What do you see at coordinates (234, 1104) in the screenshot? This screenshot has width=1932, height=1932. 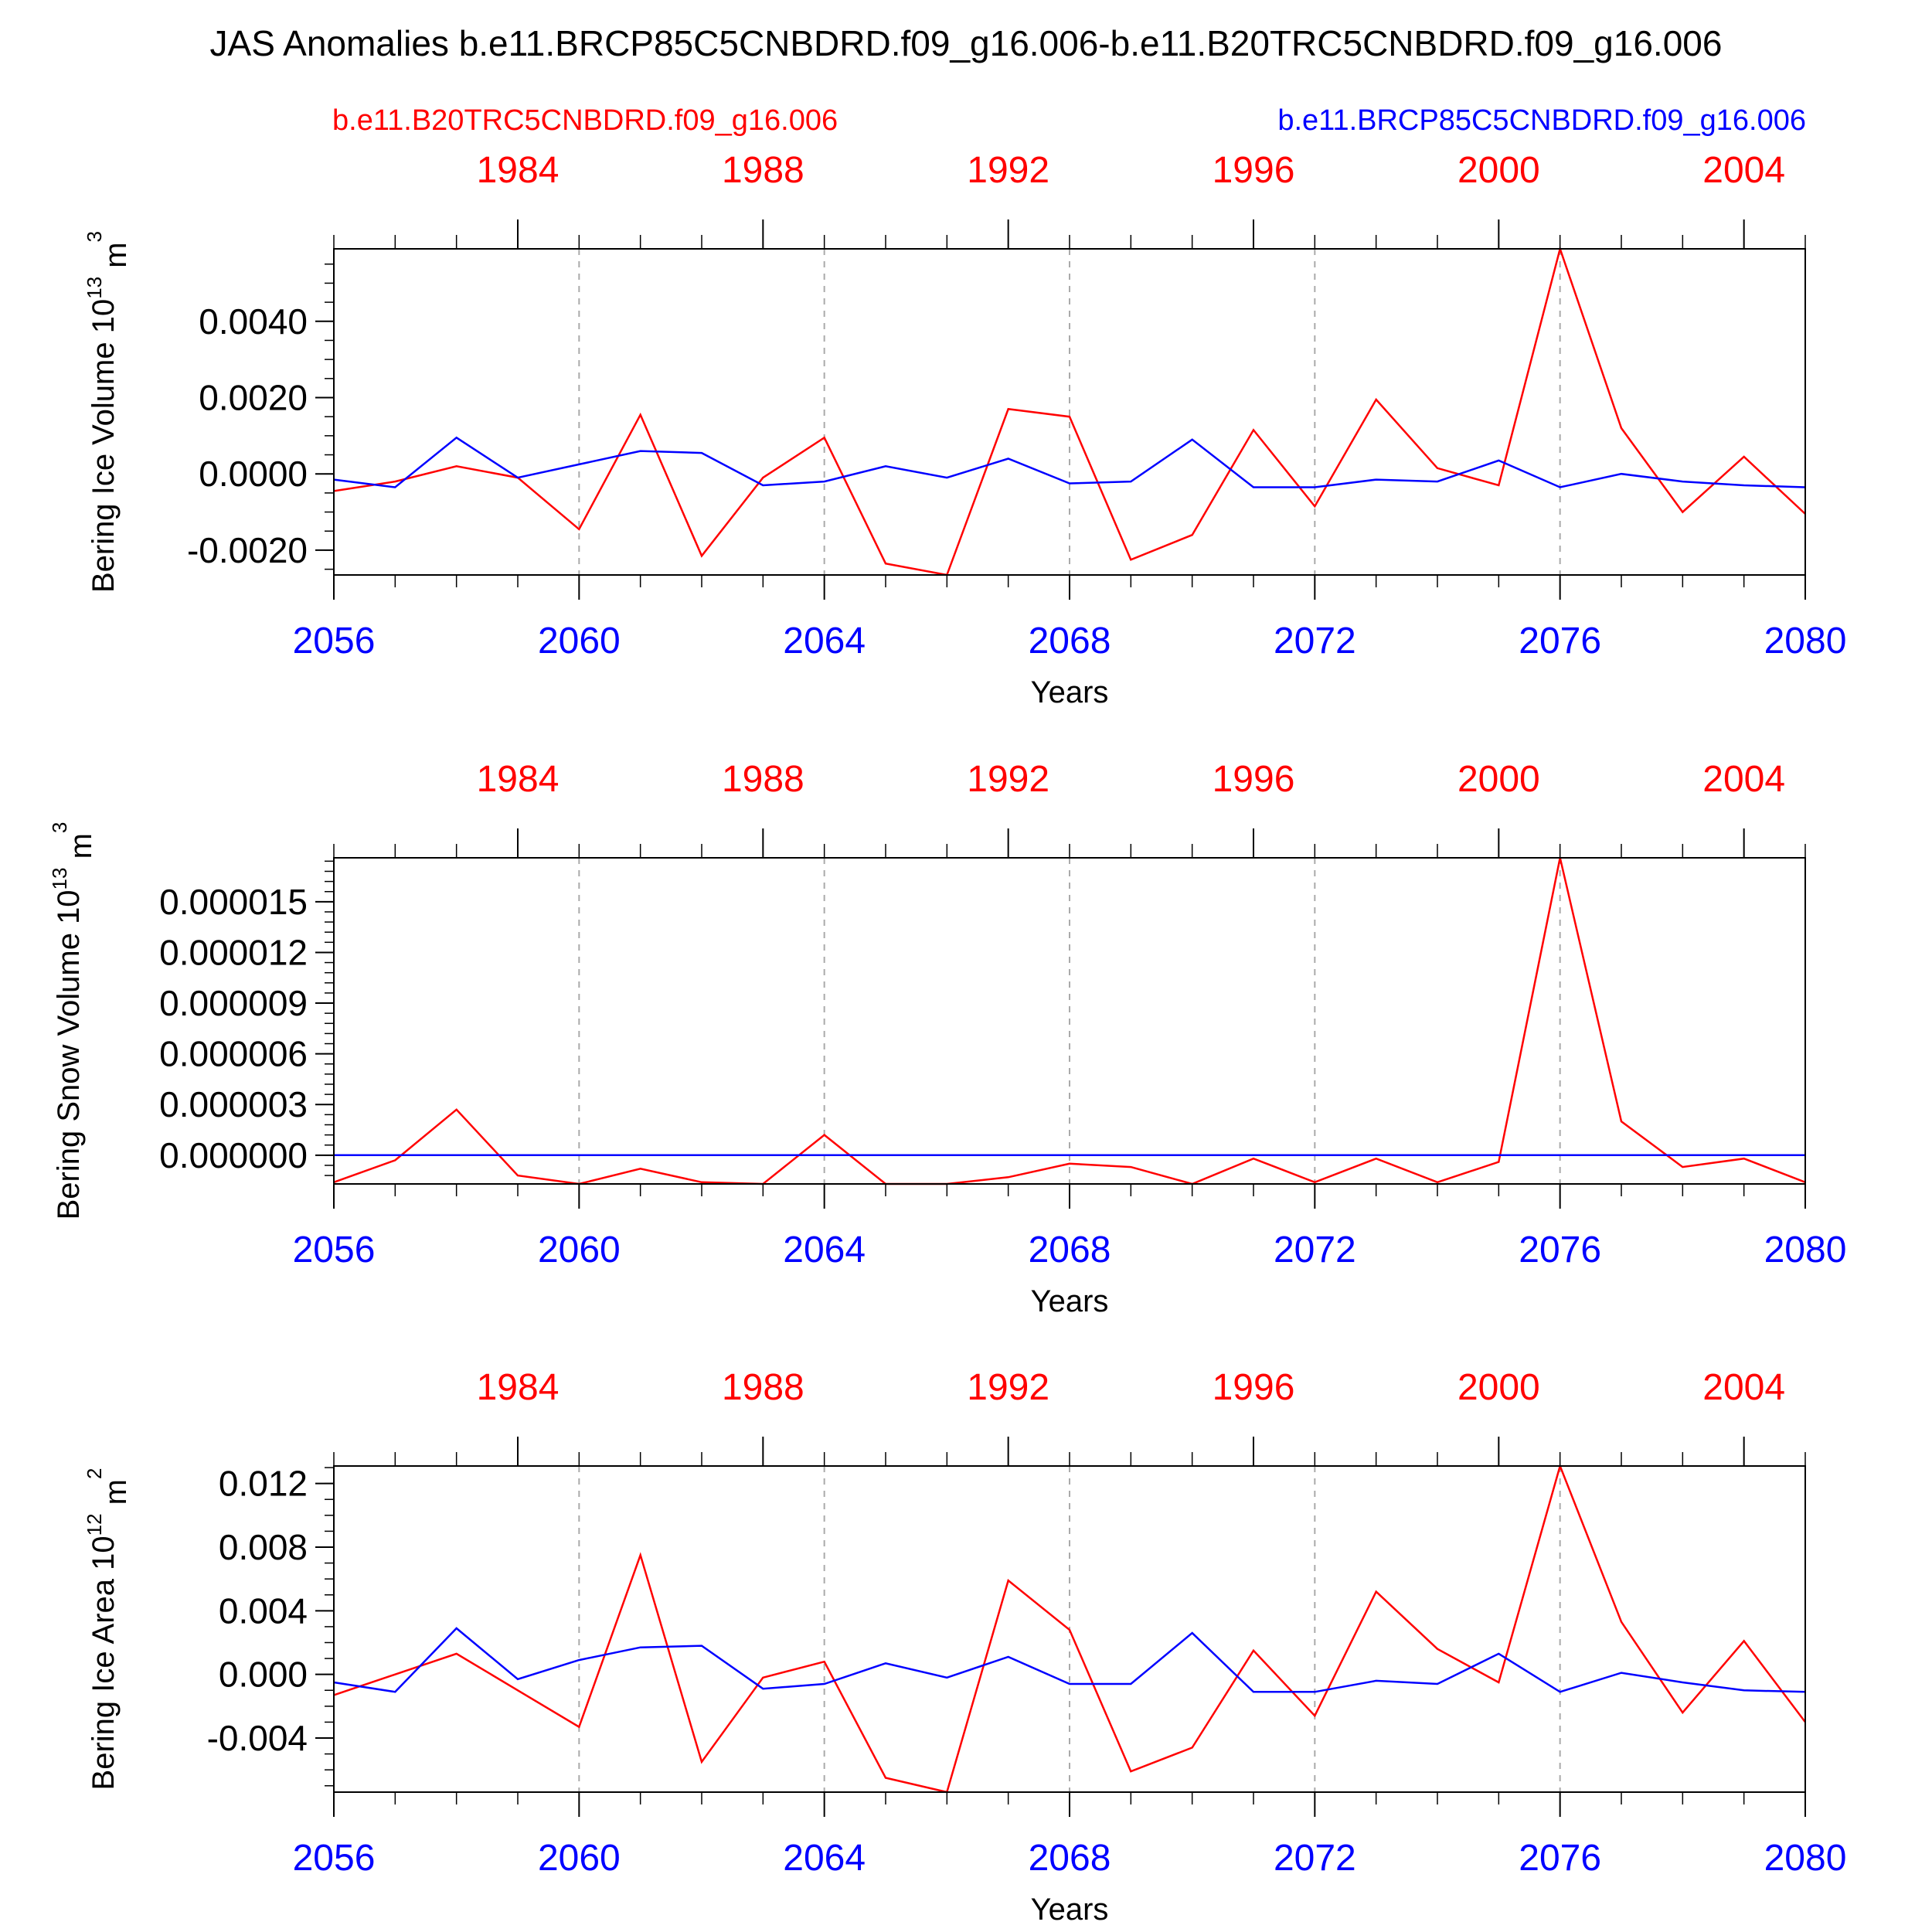 I see `y-tick-label: 0.000003` at bounding box center [234, 1104].